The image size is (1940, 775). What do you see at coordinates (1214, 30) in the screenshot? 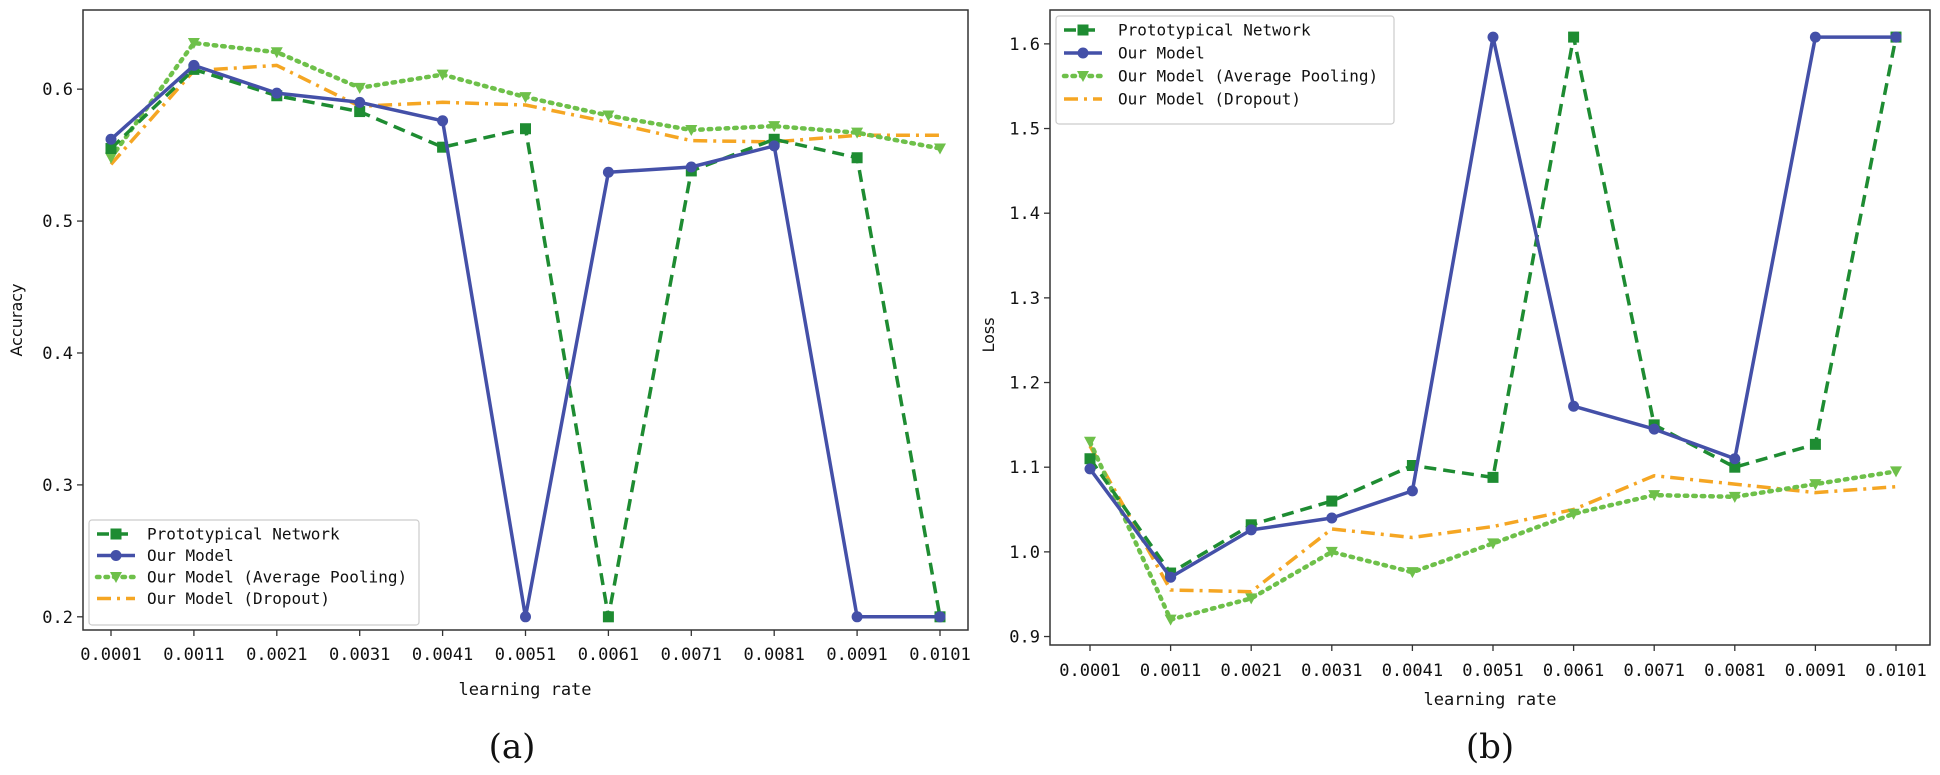
I see `legend-label: Prototypical Network` at bounding box center [1214, 30].